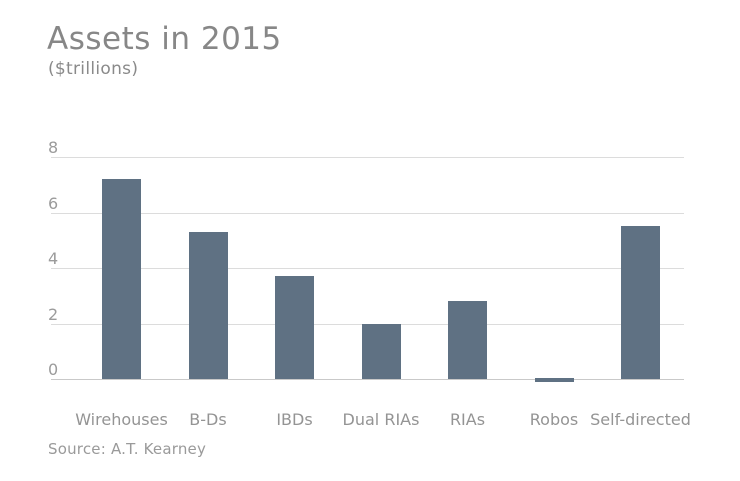 The width and height of the screenshot is (740, 481). Describe the element at coordinates (294, 419) in the screenshot. I see `x-tick-label-ibds: IBDs` at that location.